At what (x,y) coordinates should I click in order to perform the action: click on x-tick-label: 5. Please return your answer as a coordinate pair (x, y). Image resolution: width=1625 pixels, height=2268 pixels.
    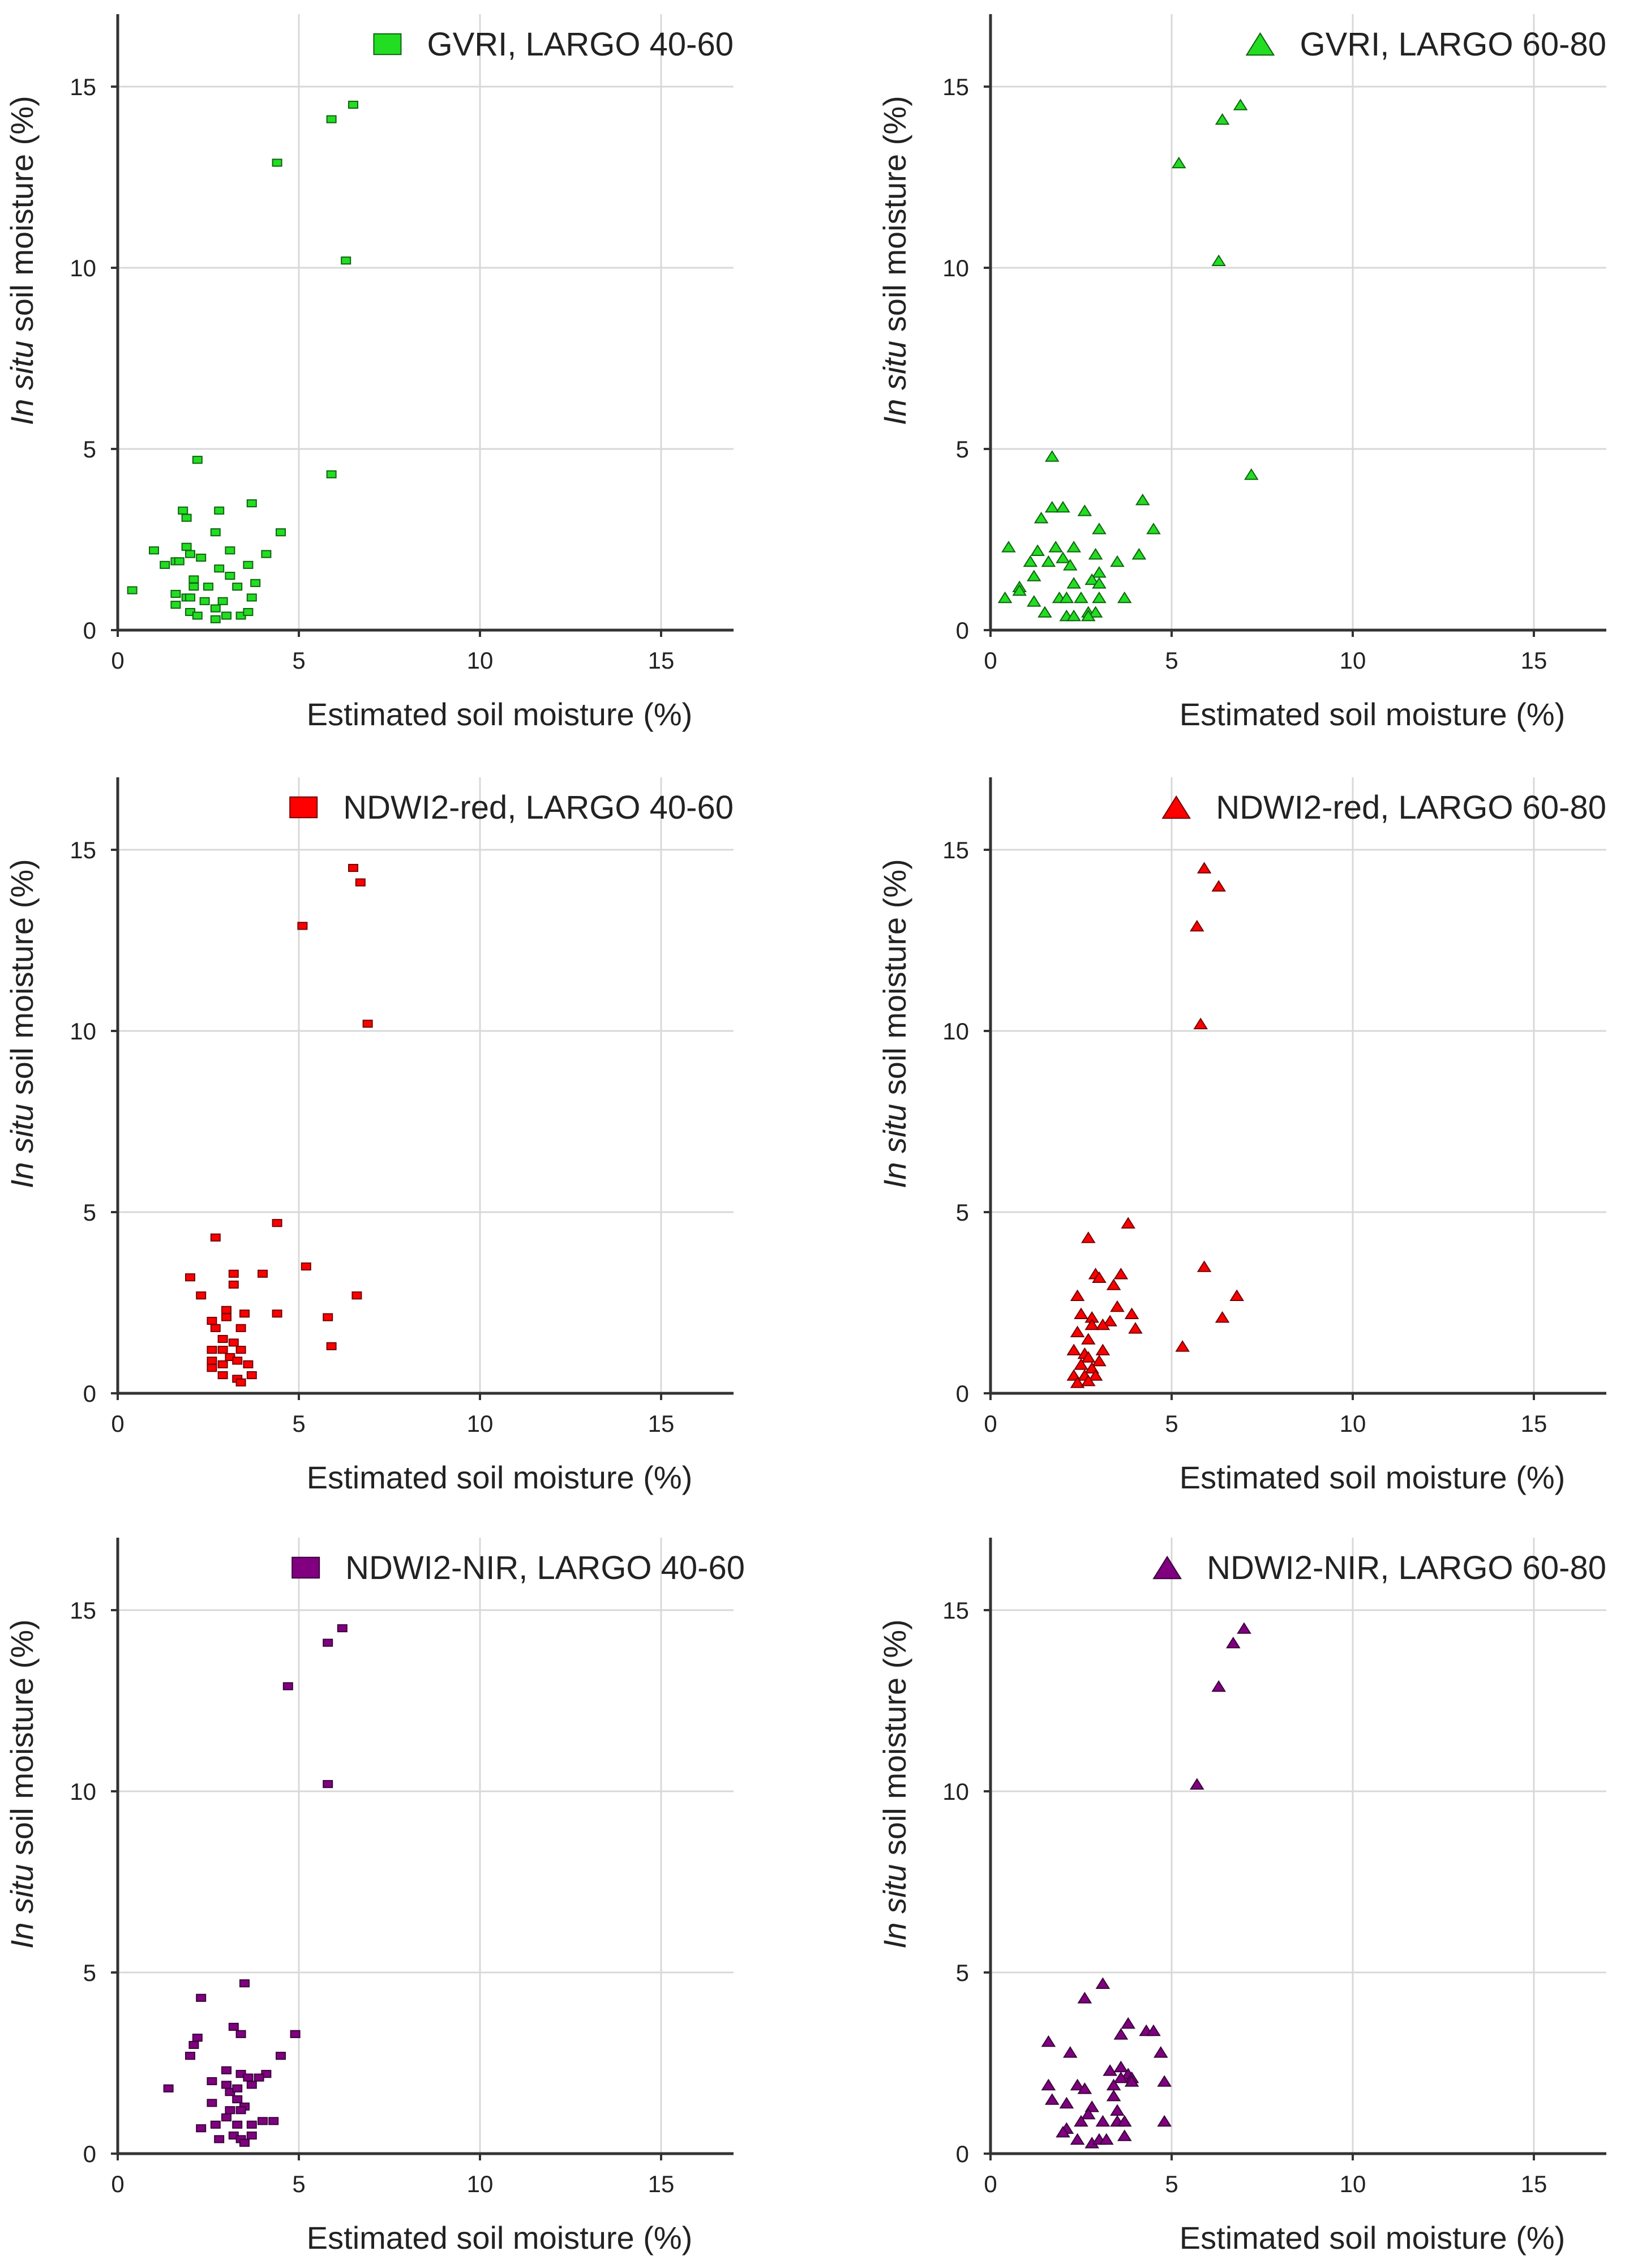
    Looking at the image, I should click on (1171, 1423).